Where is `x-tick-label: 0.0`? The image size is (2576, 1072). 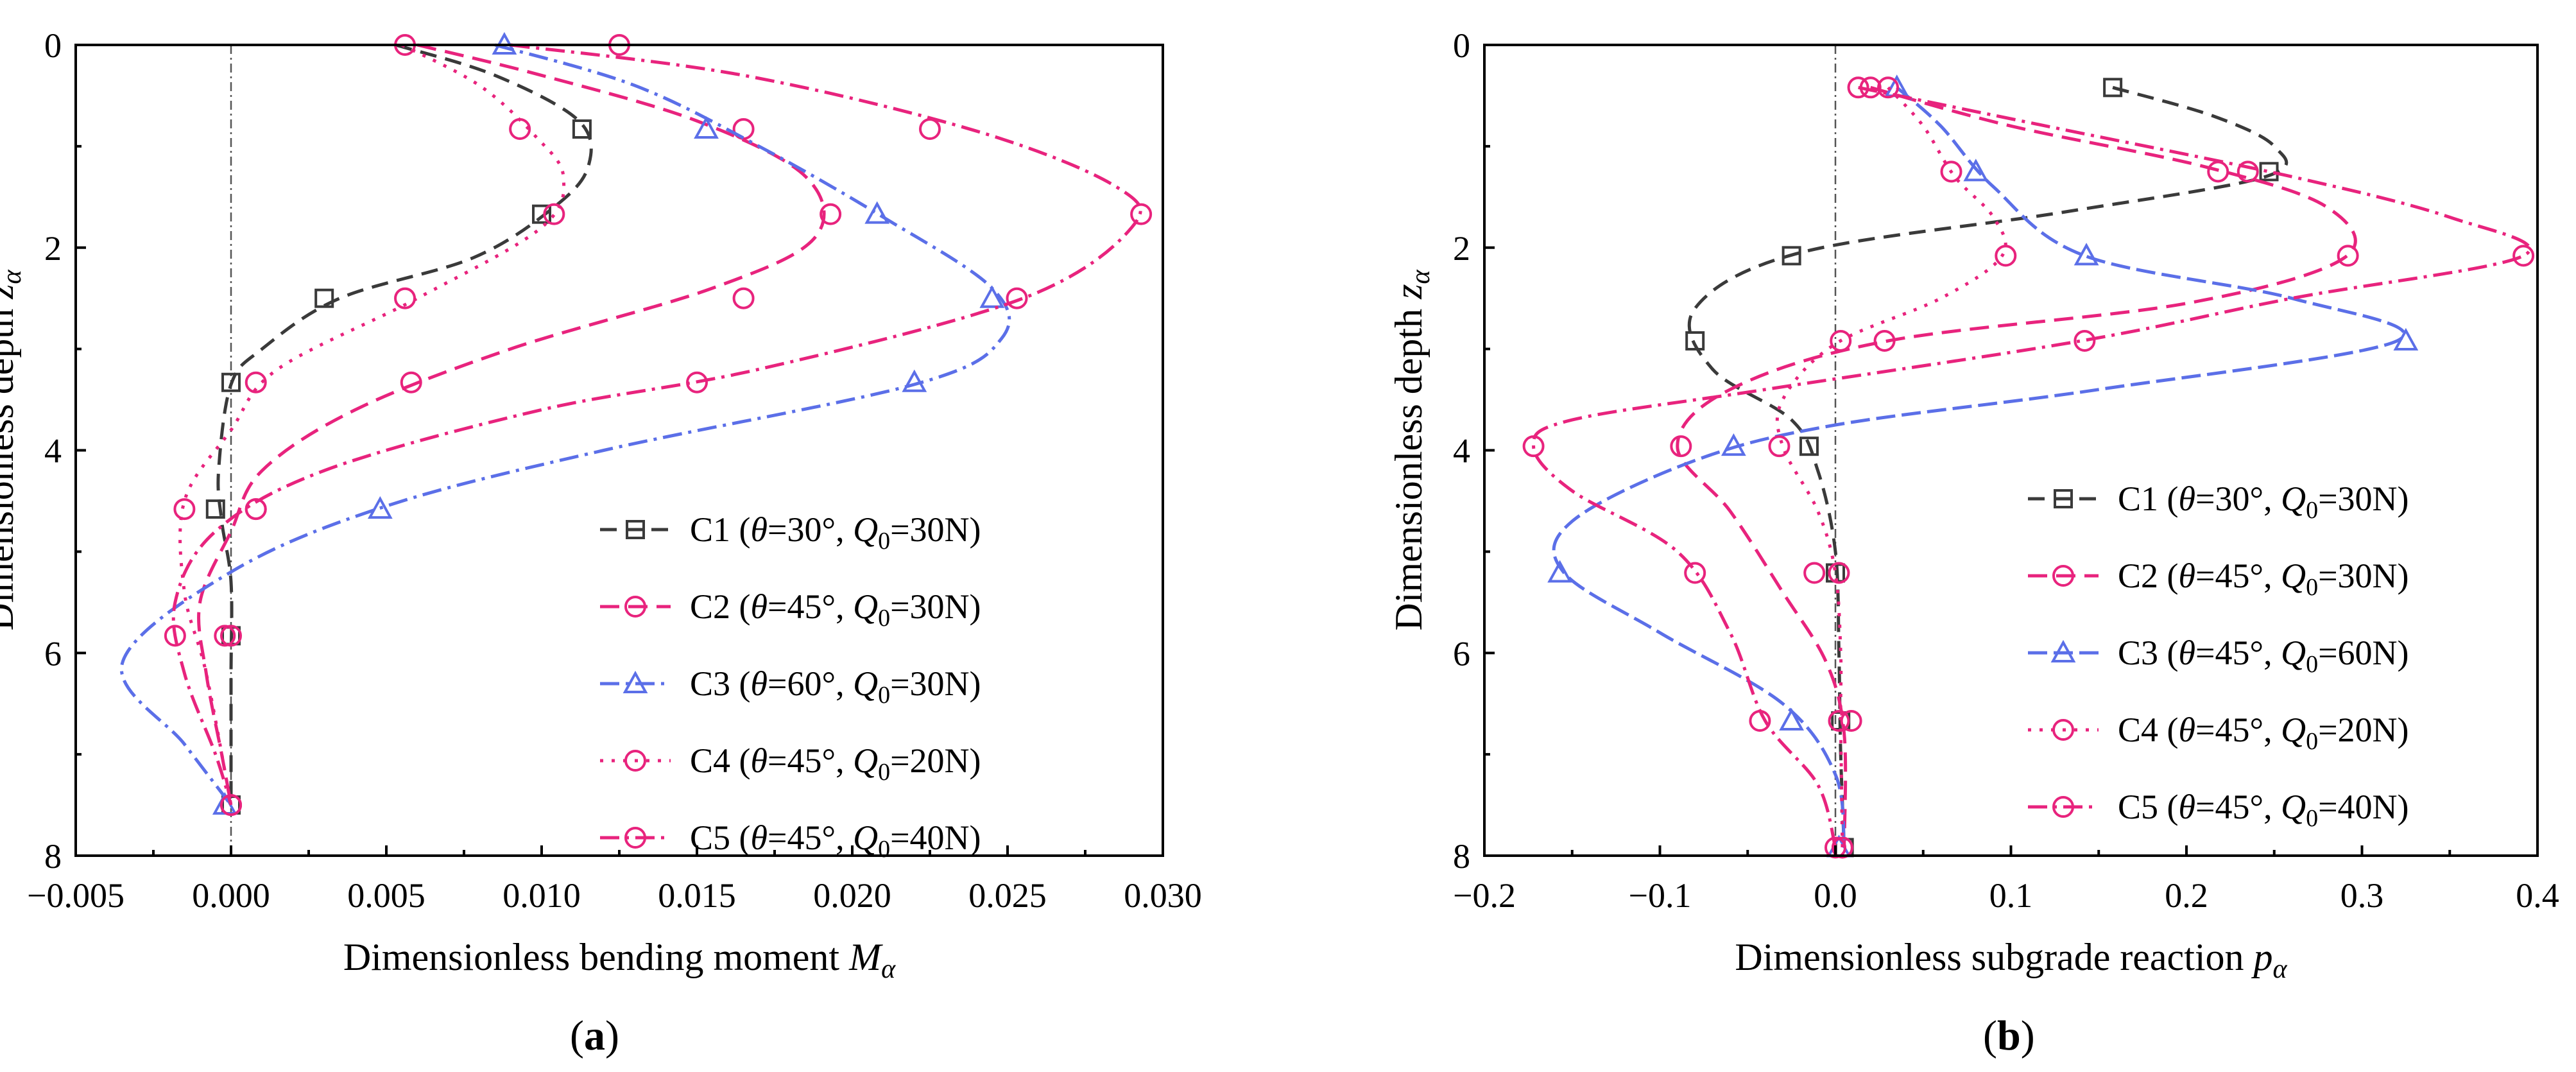
x-tick-label: 0.0 is located at coordinates (1835, 895).